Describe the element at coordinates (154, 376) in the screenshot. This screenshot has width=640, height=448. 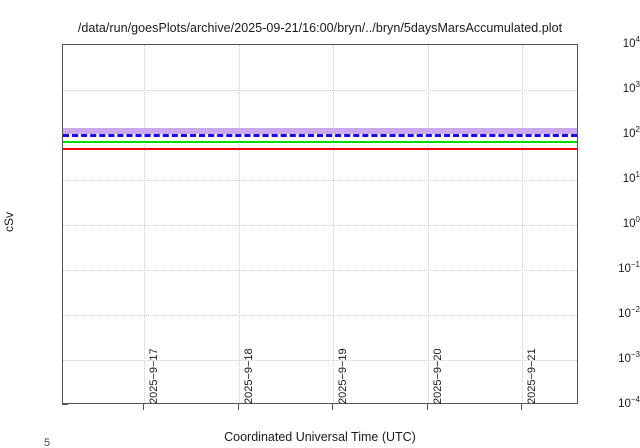
I see `x-tick-label: 2025−9−17` at that location.